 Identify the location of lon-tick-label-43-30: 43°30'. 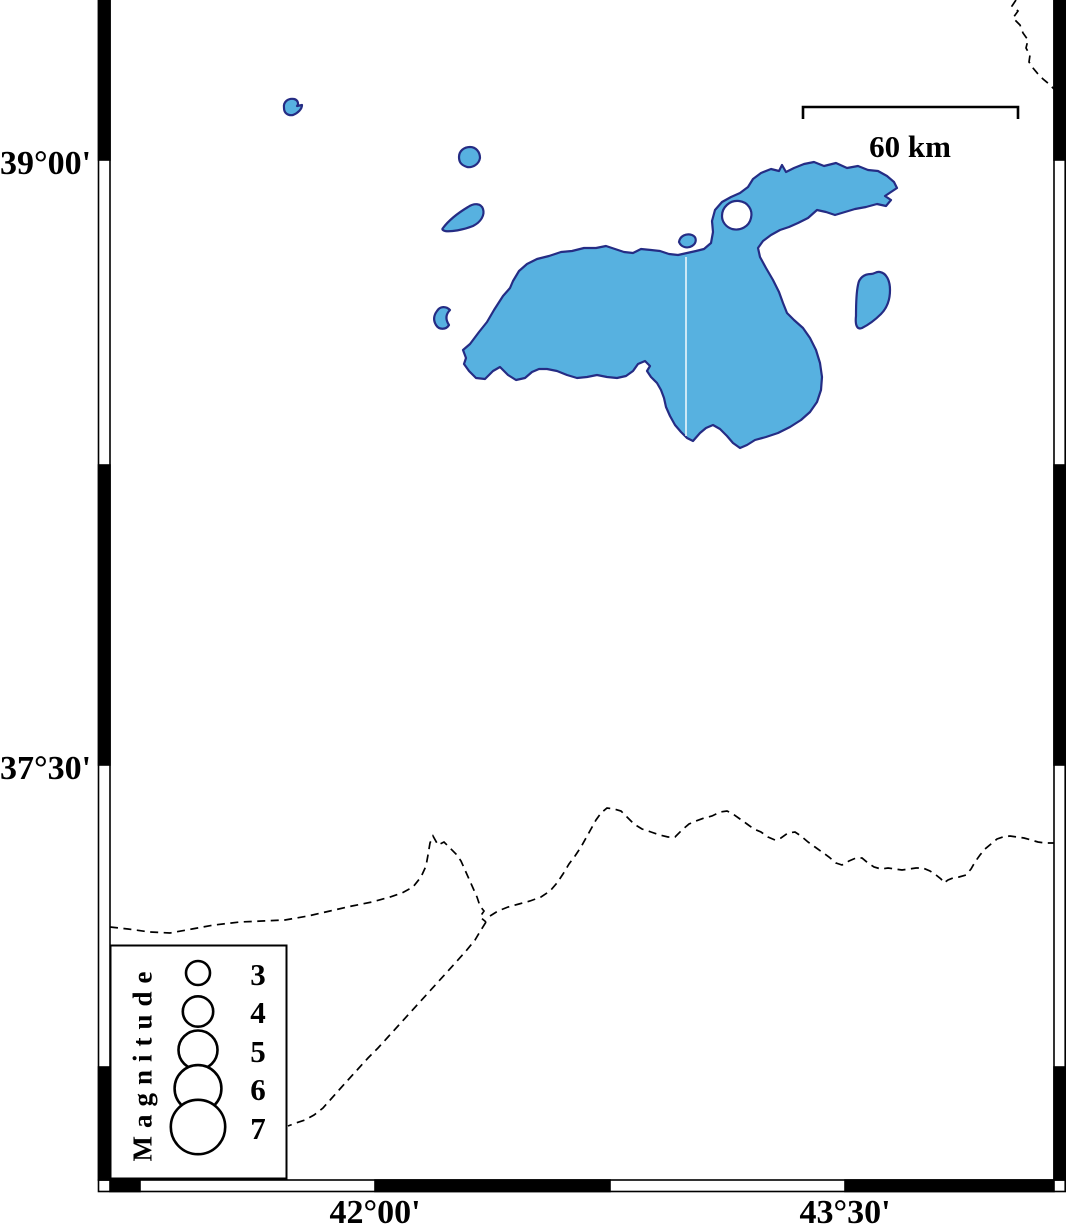
(845, 1211).